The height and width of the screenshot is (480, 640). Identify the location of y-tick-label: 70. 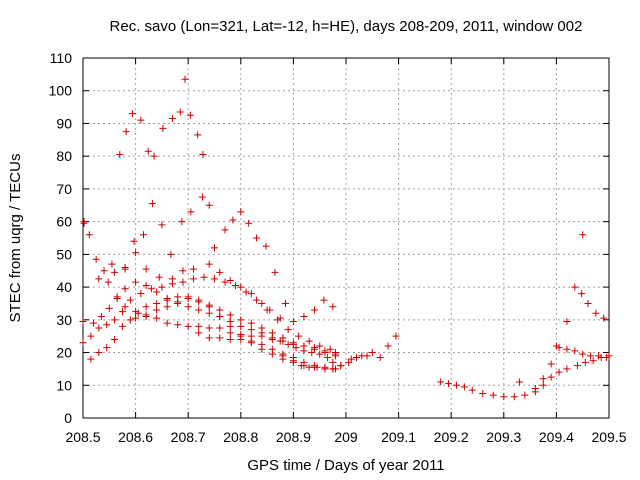
(64, 189).